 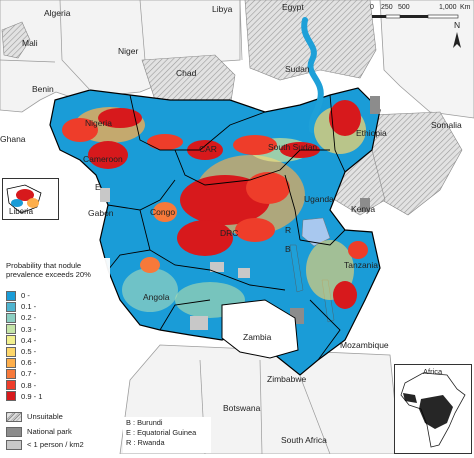 What do you see at coordinates (29, 318) in the screenshot?
I see `legend-class-label: 0.2 -` at bounding box center [29, 318].